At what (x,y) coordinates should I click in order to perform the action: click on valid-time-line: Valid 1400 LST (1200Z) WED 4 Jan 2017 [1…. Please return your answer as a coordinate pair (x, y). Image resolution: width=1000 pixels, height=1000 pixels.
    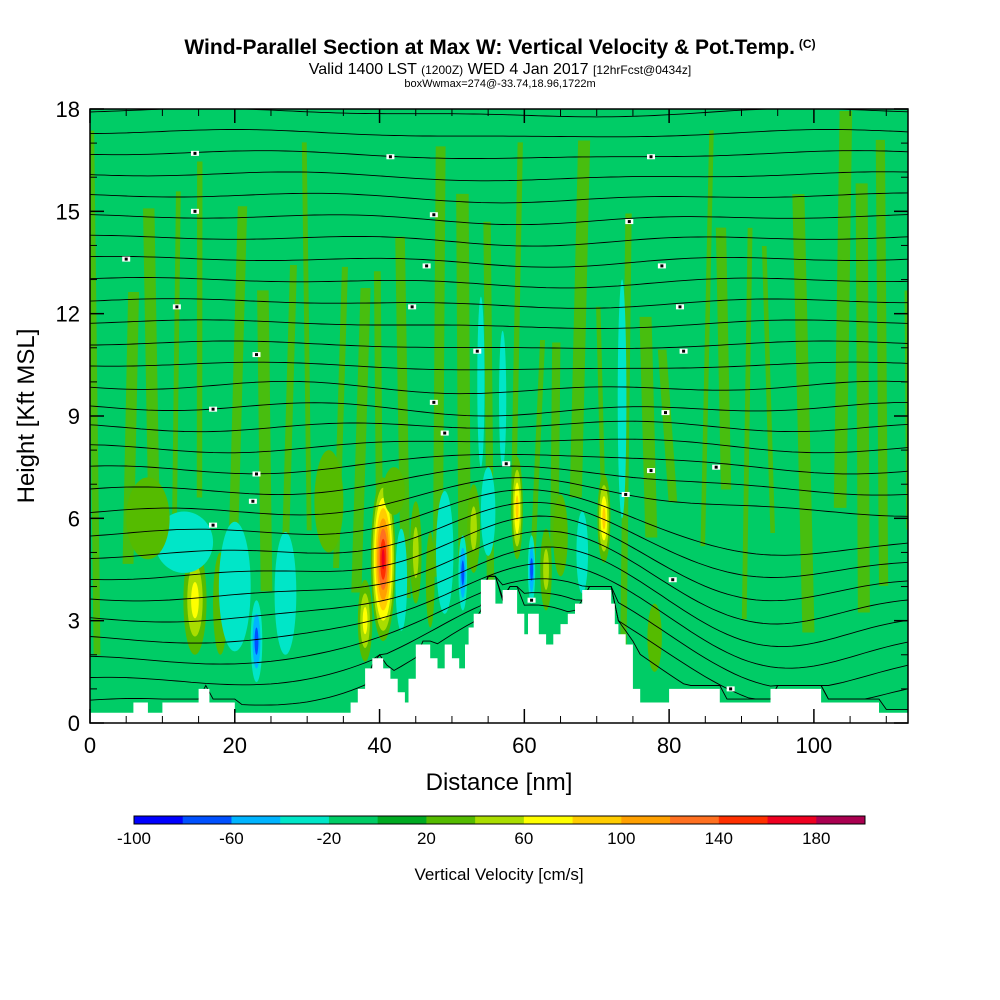
    Looking at the image, I should click on (500, 70).